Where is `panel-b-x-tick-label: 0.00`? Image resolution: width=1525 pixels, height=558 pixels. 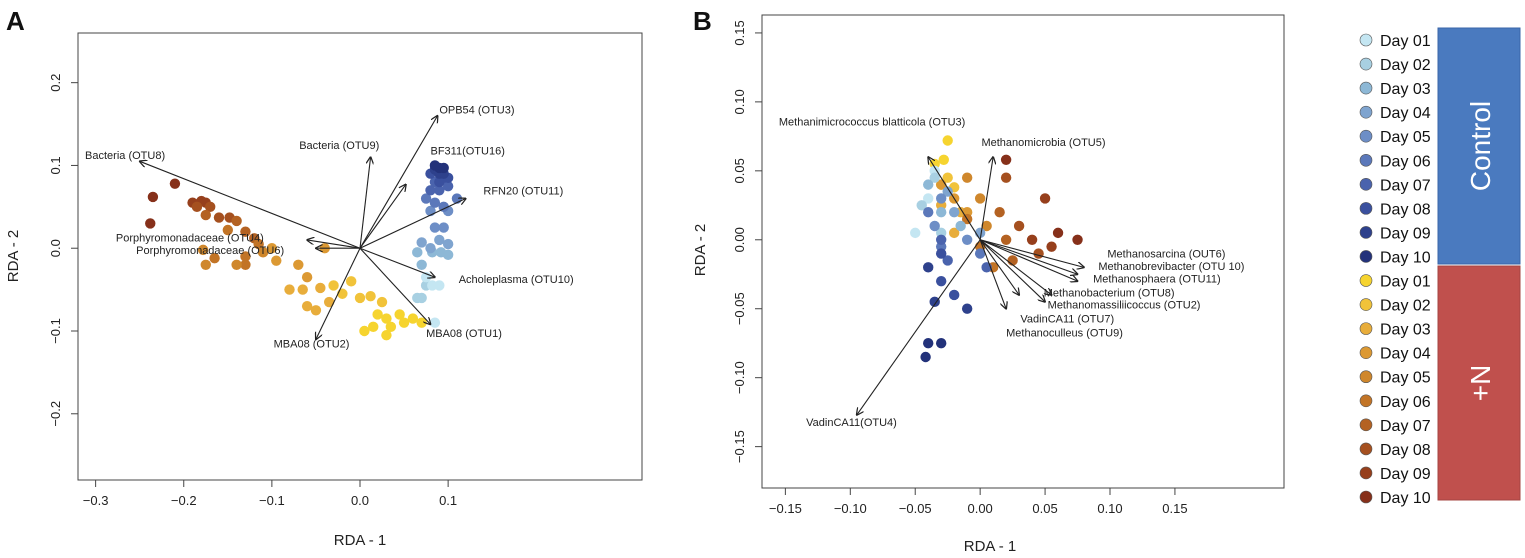
panel-b-x-tick-label: 0.00 is located at coordinates (979, 508).